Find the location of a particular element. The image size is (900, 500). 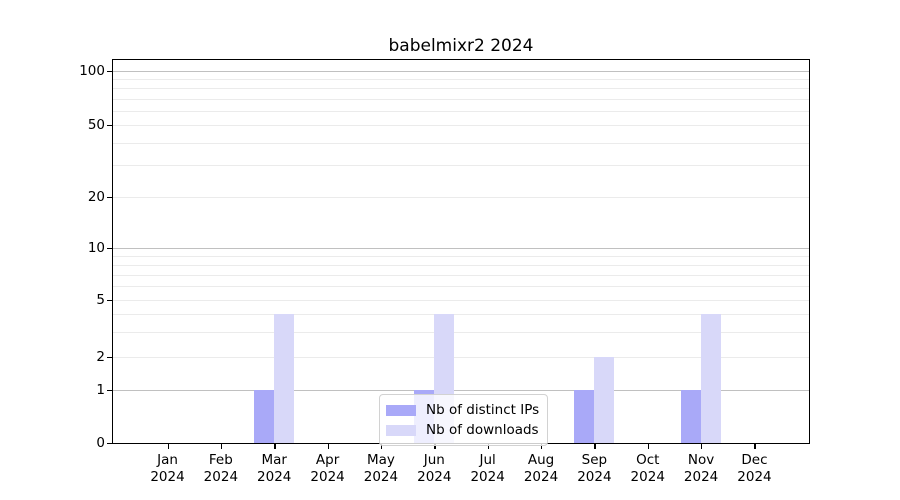

legend: Nb of distinct IPs Nb of downloads is located at coordinates (464, 420).